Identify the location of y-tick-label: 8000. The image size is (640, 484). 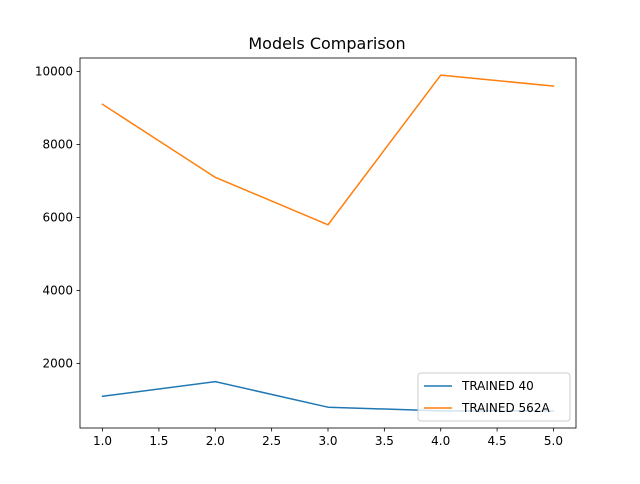
(57, 144).